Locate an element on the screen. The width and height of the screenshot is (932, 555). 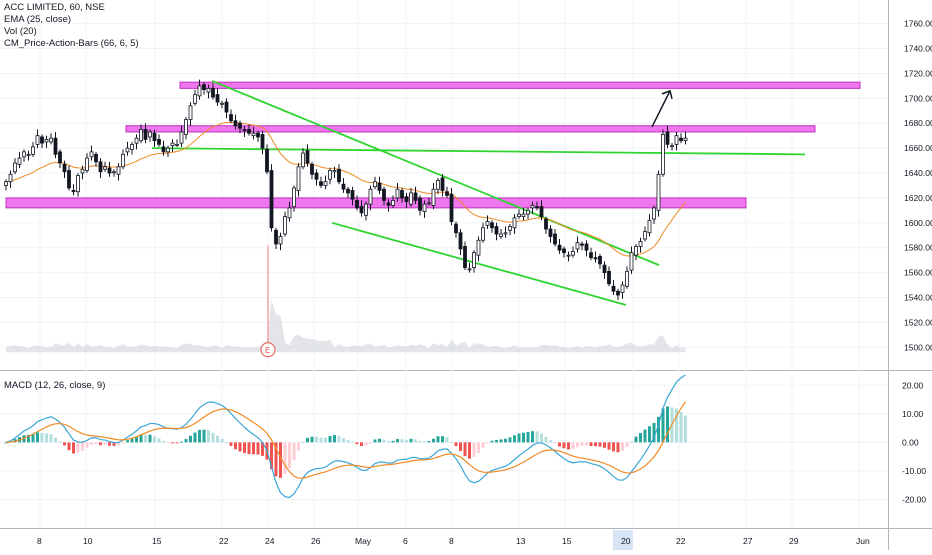
time-tick-label: 29 is located at coordinates (794, 541).